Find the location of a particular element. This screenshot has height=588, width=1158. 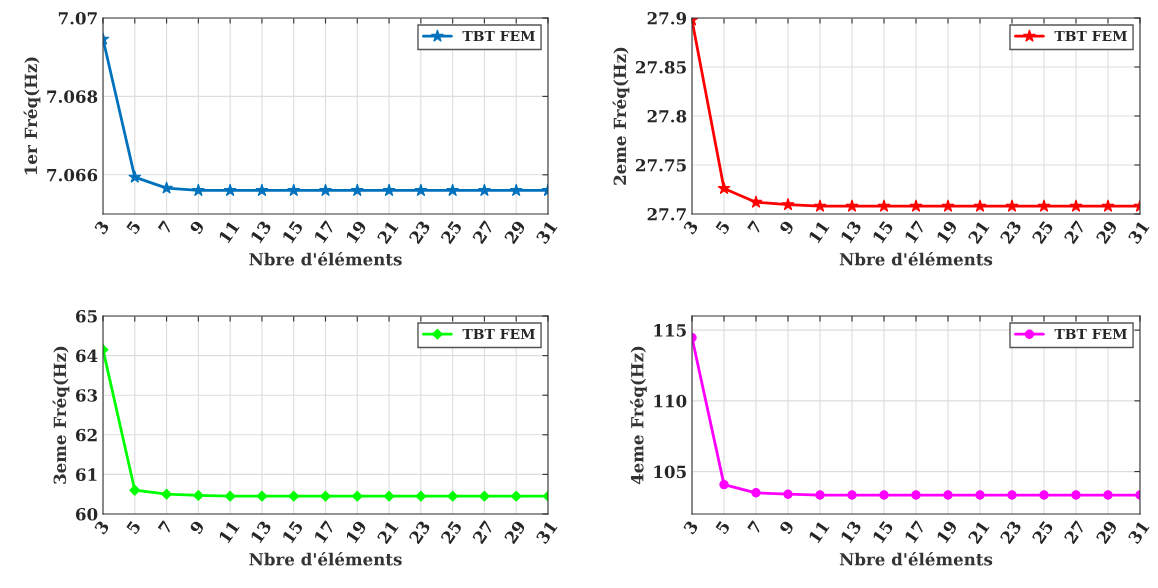

y-tick-label: 65 is located at coordinates (86, 316).